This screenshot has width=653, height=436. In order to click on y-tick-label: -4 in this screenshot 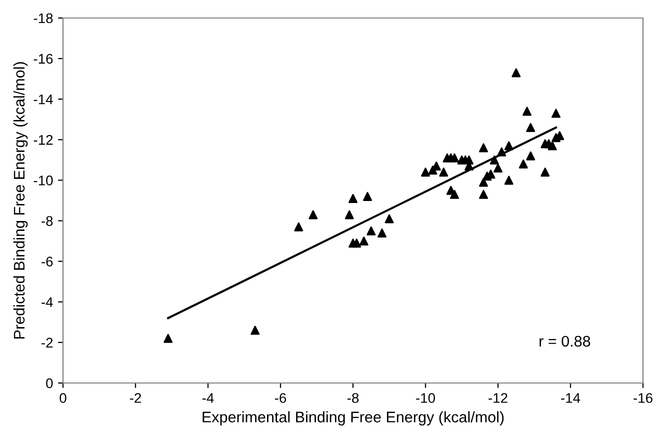, I will do `click(47, 302)`.